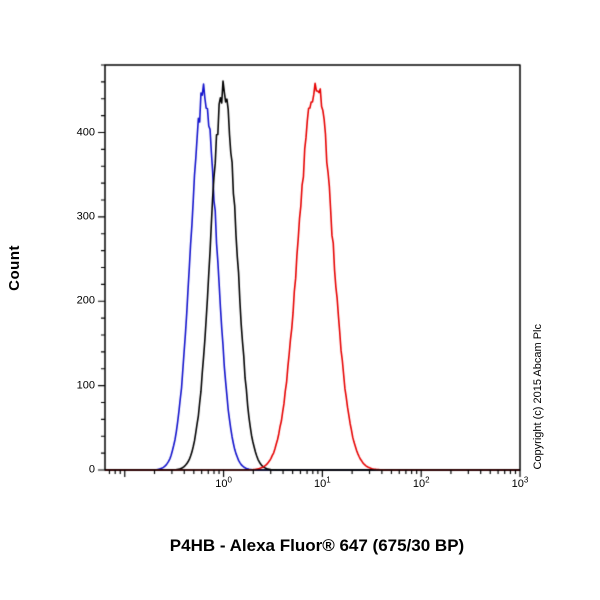  I want to click on chart-title: P4HB - Alexa Fluor® 647 (675/30 BP), so click(317, 545).